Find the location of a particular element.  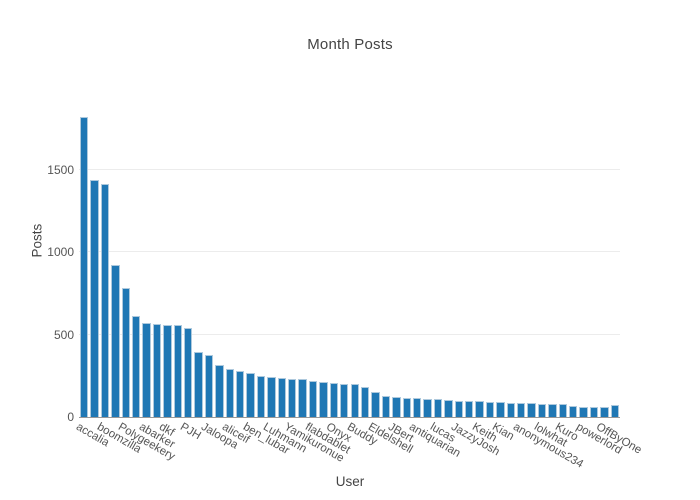

y-tick-label: 0 is located at coordinates (70, 417).